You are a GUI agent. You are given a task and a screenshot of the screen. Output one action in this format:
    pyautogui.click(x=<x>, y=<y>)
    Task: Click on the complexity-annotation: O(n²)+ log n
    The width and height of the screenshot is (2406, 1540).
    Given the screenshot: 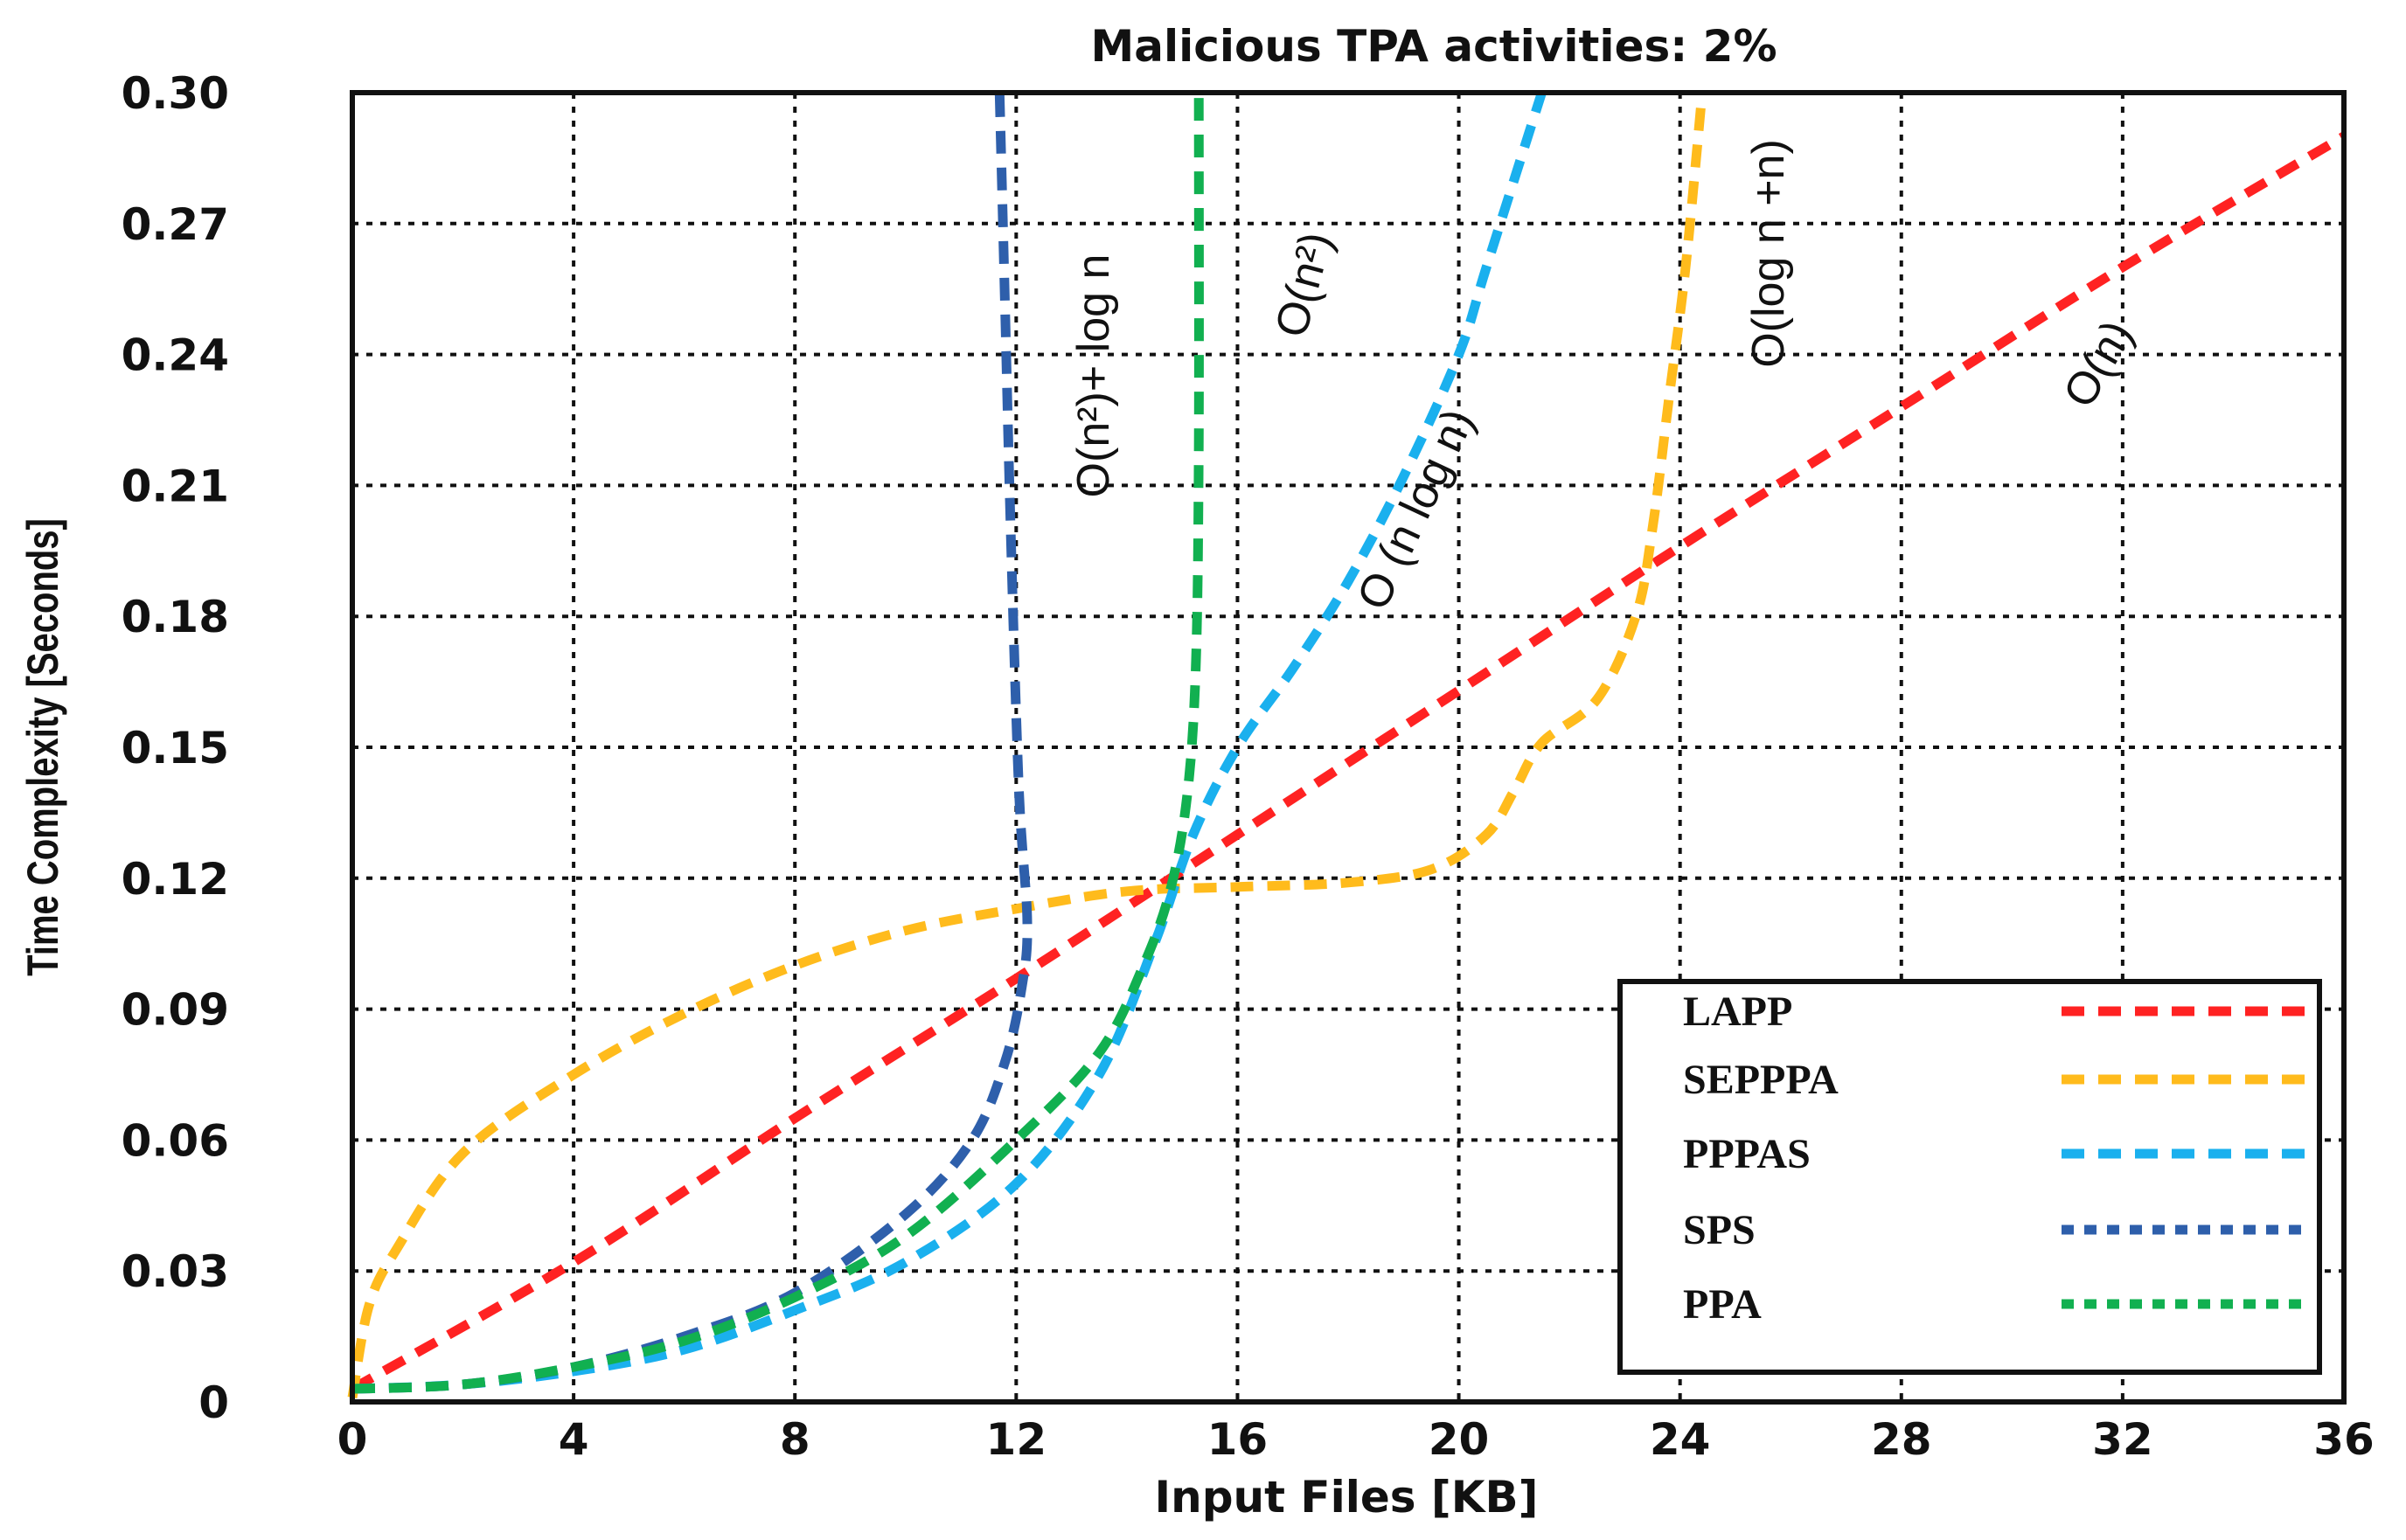 What is the action you would take?
    pyautogui.click(x=1093, y=376)
    